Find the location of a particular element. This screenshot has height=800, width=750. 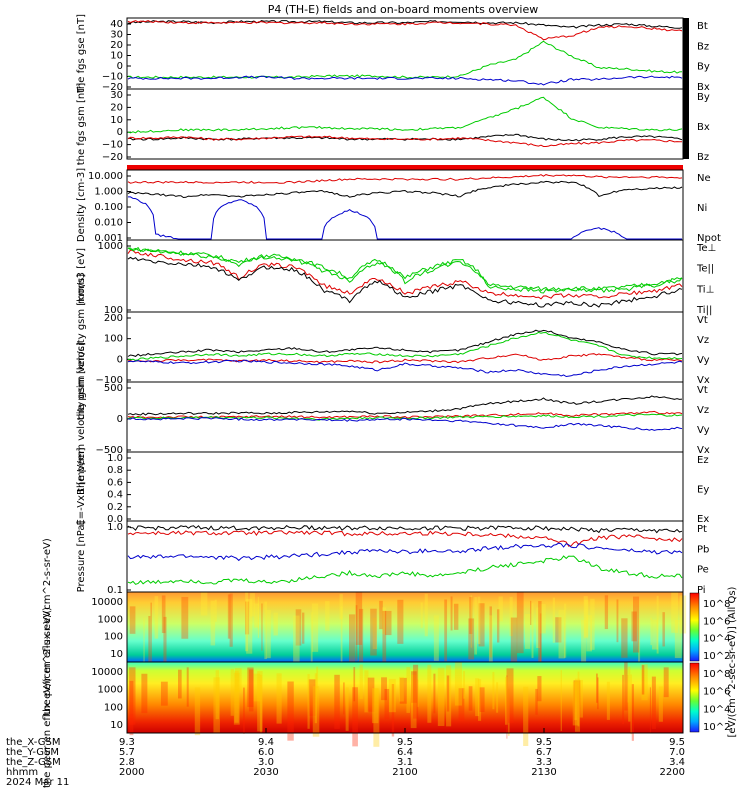

y-tick-label: 30 is located at coordinates (116, 35).